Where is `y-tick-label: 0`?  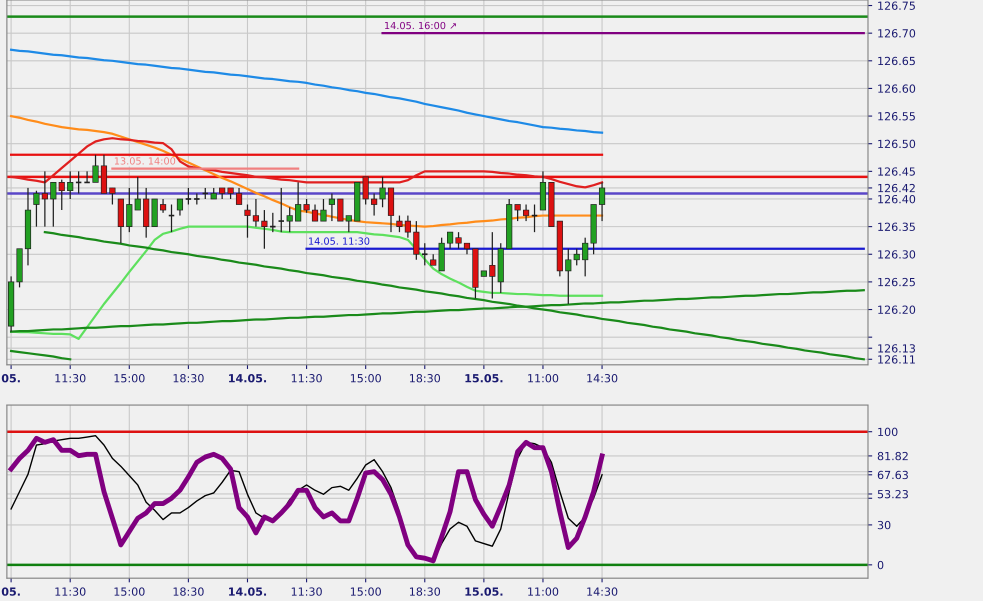 y-tick-label: 0 is located at coordinates (881, 565).